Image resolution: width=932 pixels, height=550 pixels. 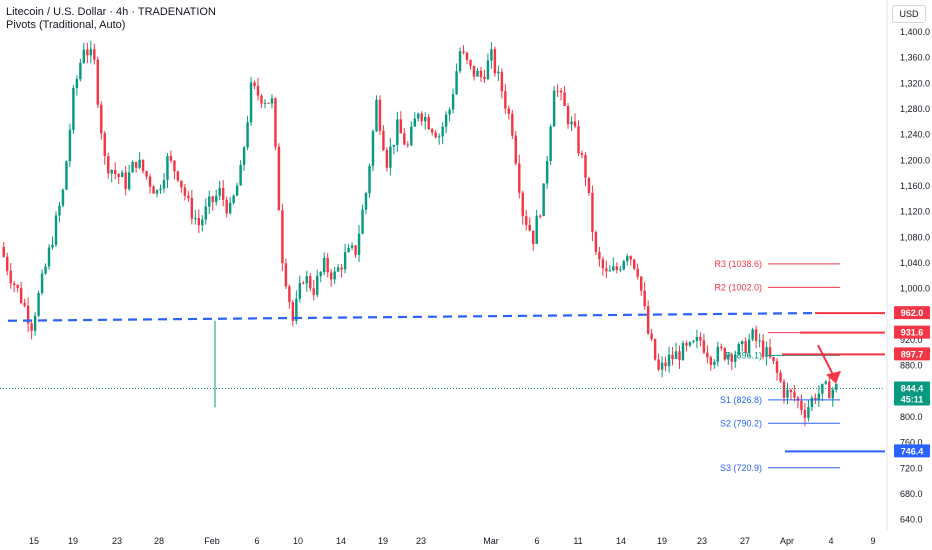 I want to click on price-tag-bg, so click(x=912, y=313).